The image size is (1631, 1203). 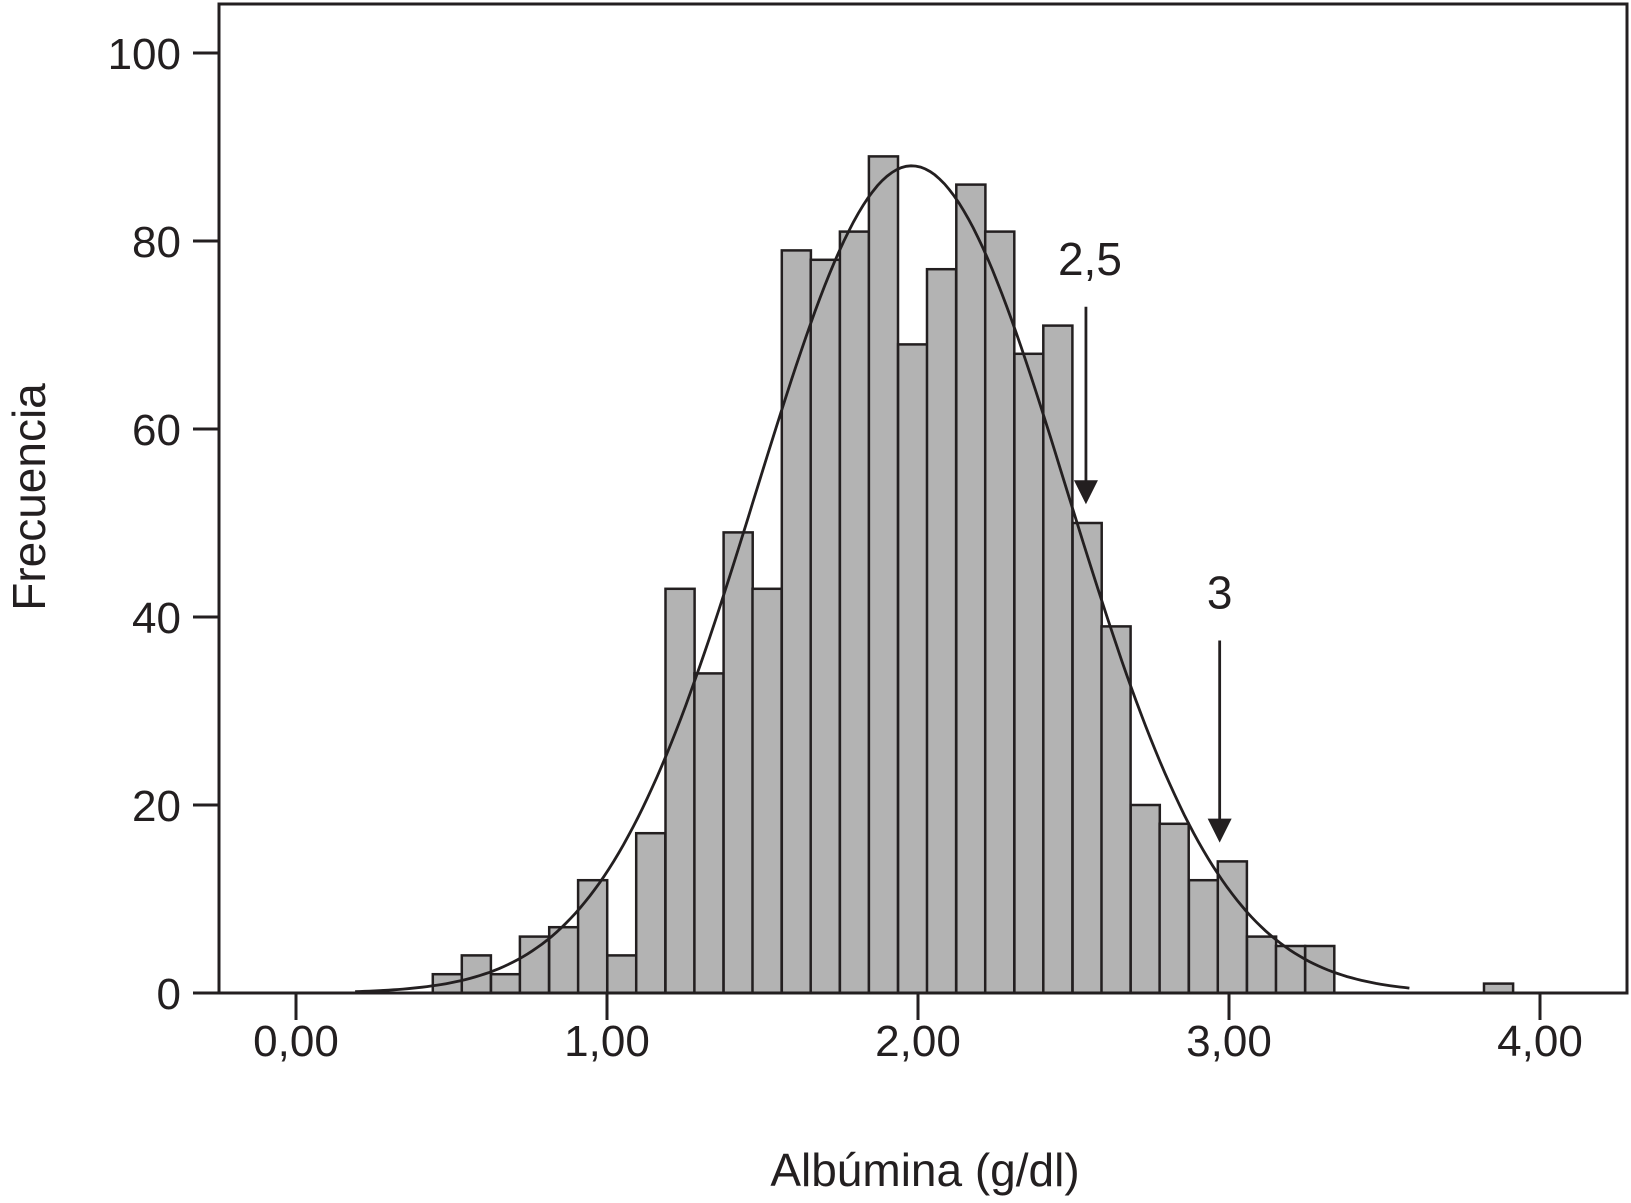 What do you see at coordinates (1229, 1041) in the screenshot?
I see `x-tick-label-3: 3,00` at bounding box center [1229, 1041].